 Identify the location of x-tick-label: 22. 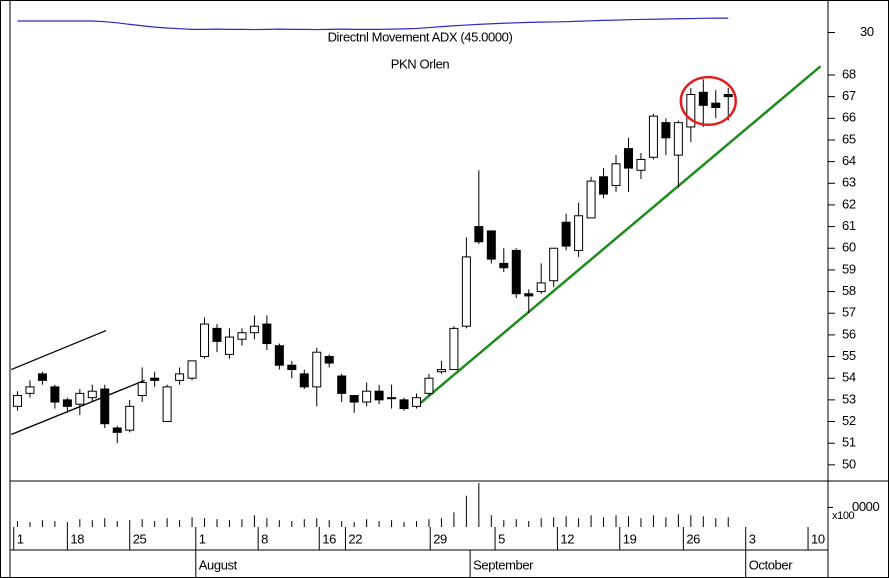
(355, 538).